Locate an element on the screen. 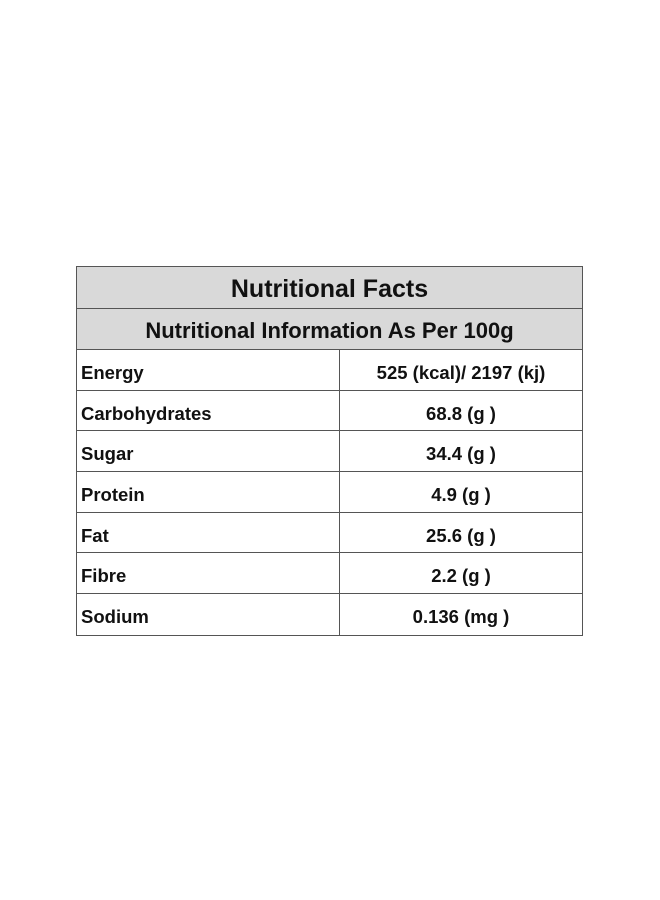 The height and width of the screenshot is (900, 660). nutrient-value: 68.8 (g ) is located at coordinates (461, 413).